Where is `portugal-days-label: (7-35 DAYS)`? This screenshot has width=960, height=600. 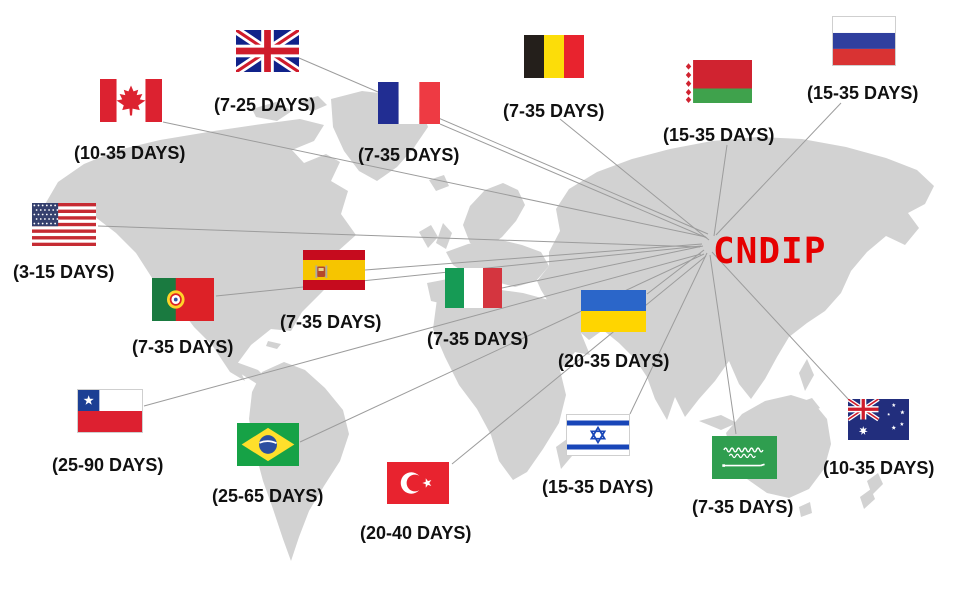 portugal-days-label: (7-35 DAYS) is located at coordinates (183, 347).